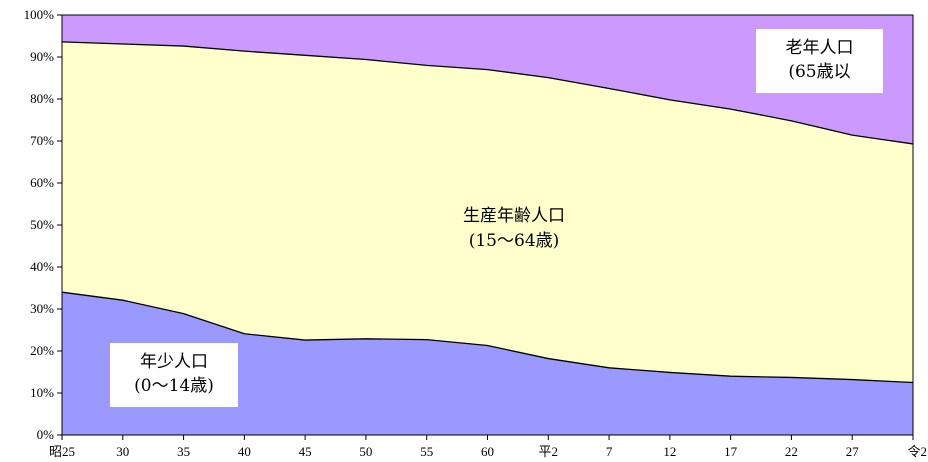  What do you see at coordinates (487, 451) in the screenshot?
I see `x-tick-label: 60` at bounding box center [487, 451].